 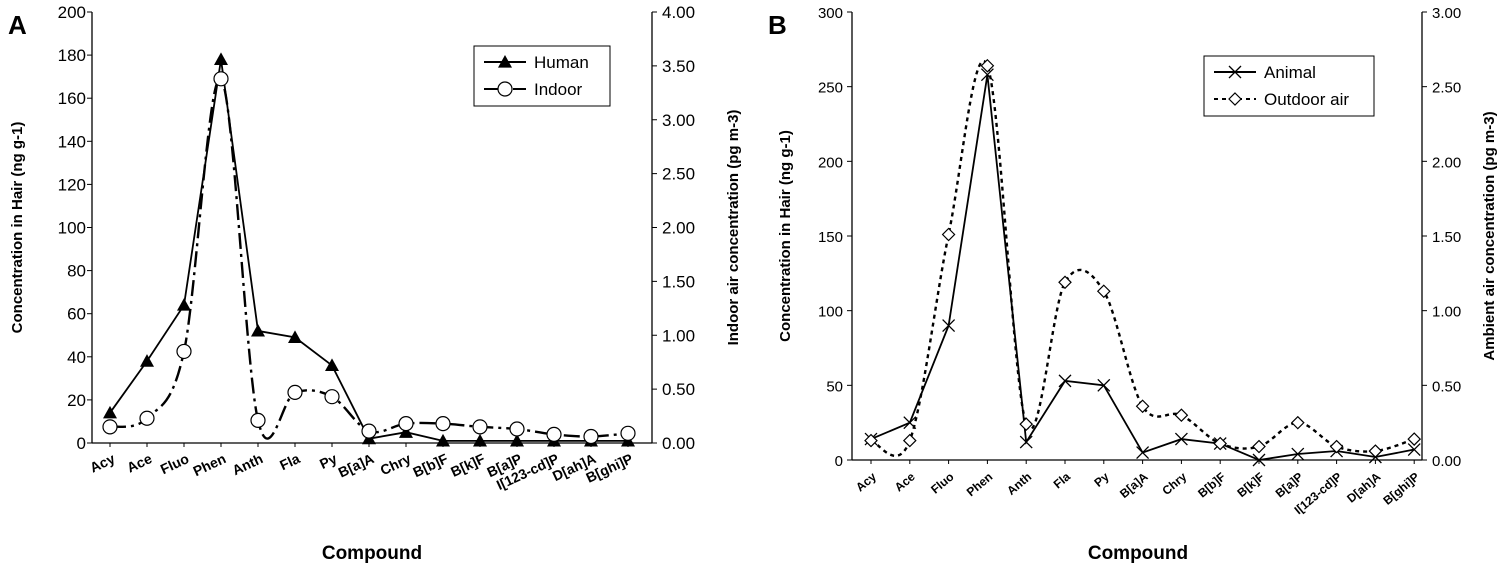 I want to click on legend: Animal Outdoor air, so click(x=1289, y=86).